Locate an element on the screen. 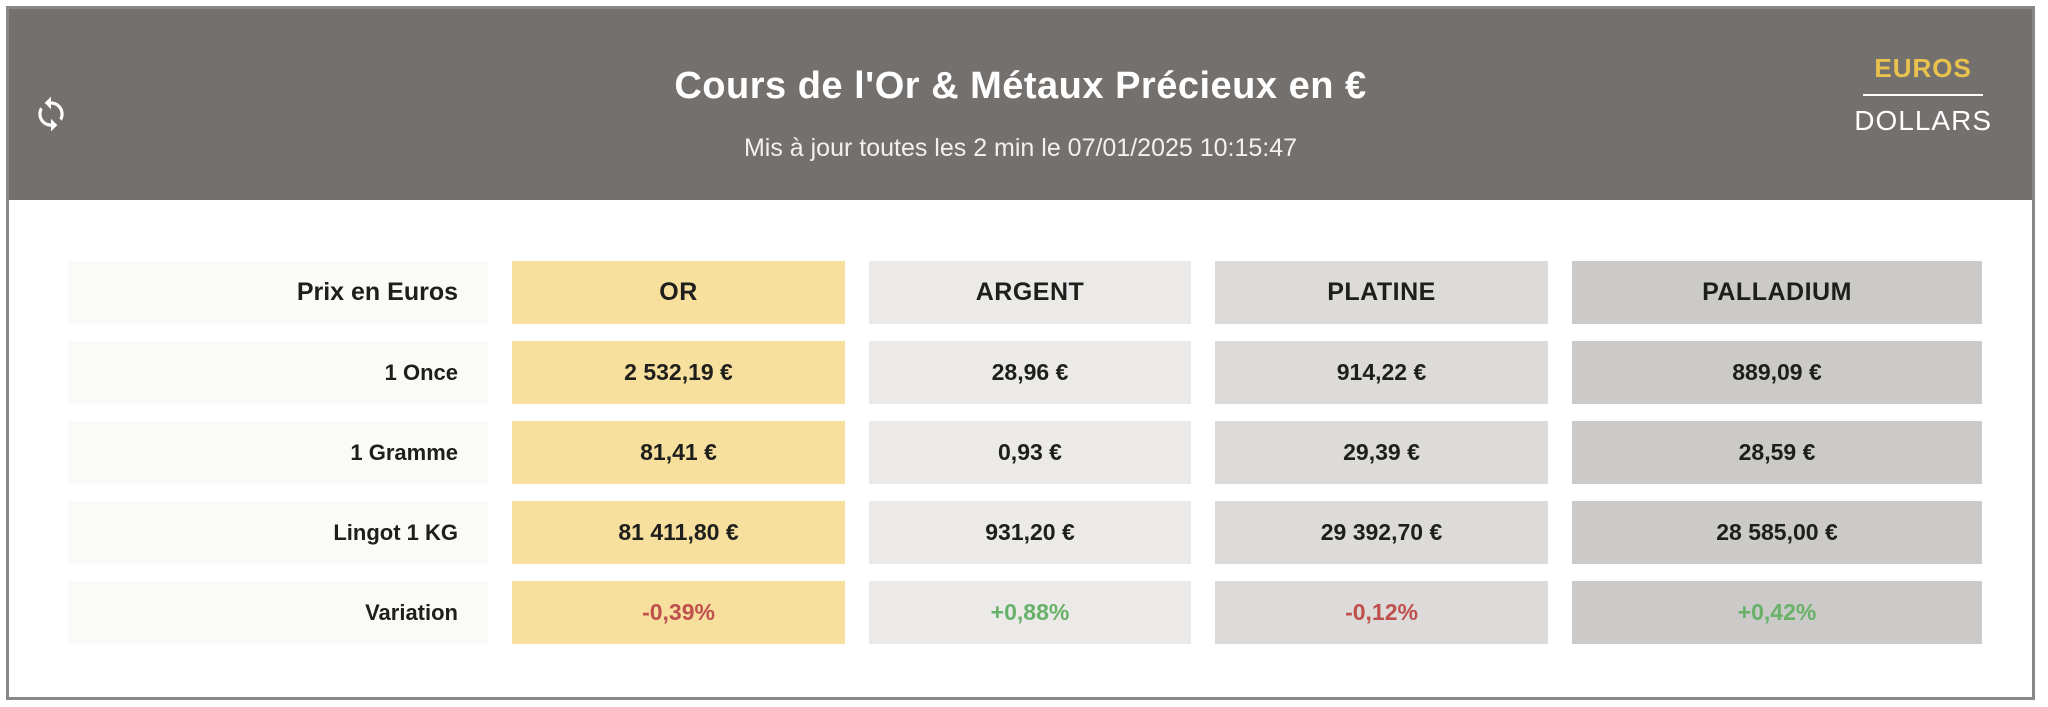 The width and height of the screenshot is (2048, 707). row-label-variation: Variation is located at coordinates (278, 612).